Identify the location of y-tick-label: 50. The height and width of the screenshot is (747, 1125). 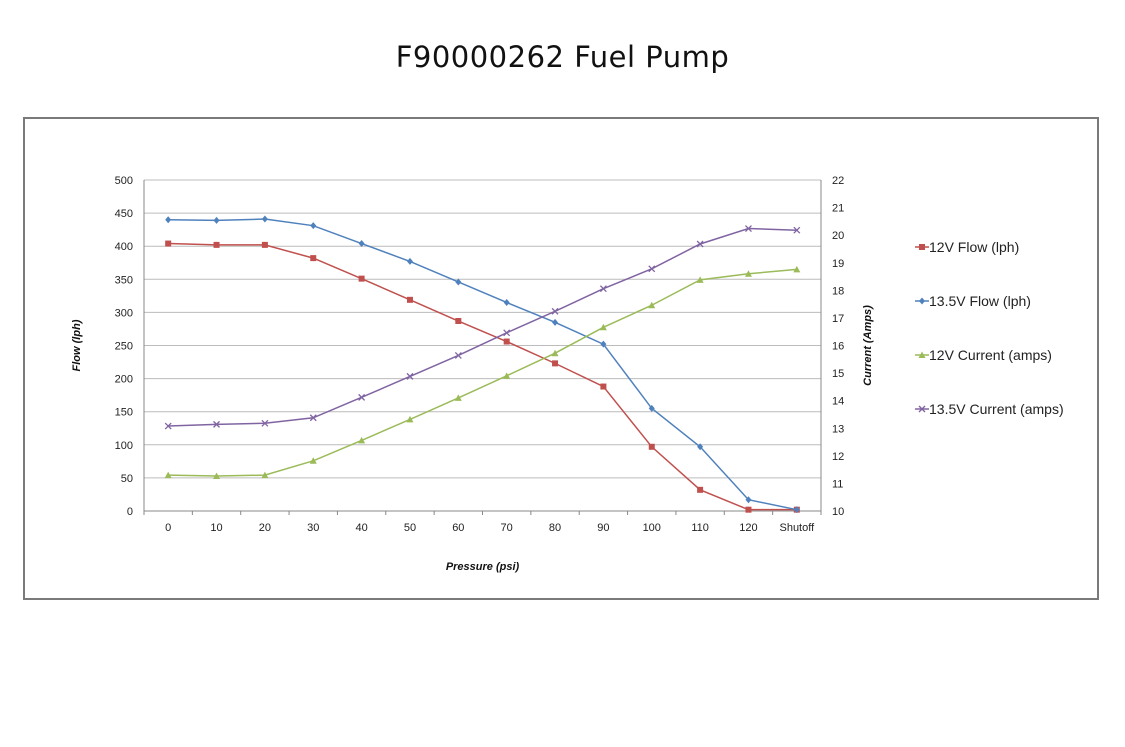
(127, 479).